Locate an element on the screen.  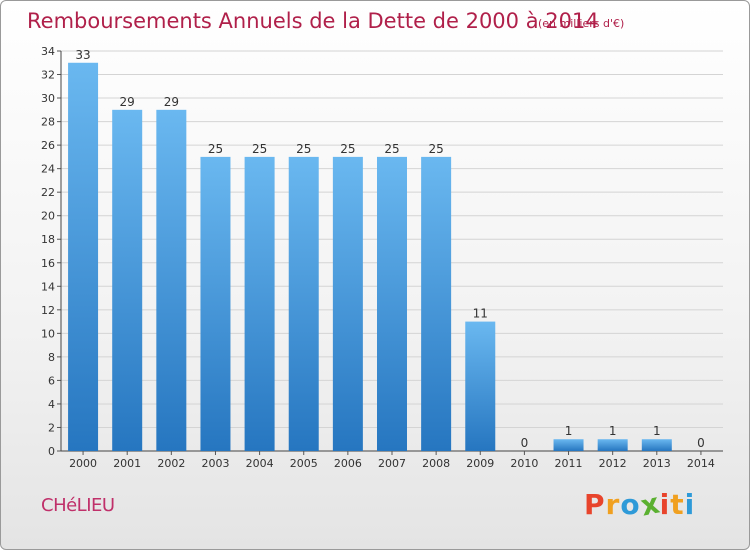
bar-2003 is located at coordinates (215, 303).